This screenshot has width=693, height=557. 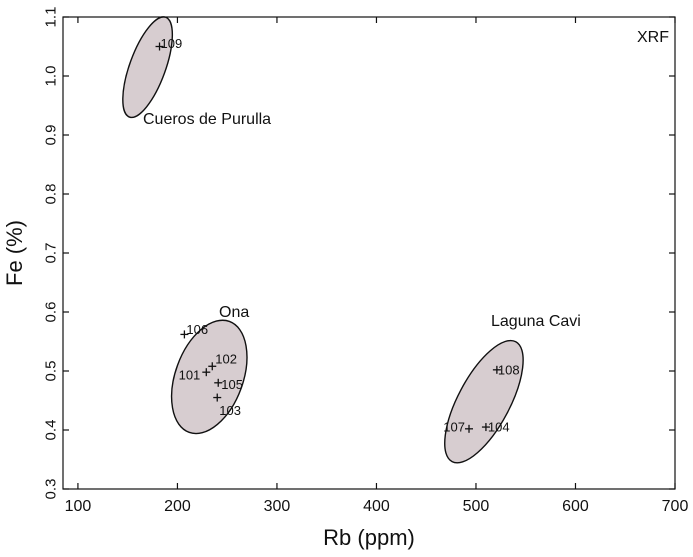 I want to click on point-label-106: 106, so click(x=197, y=329).